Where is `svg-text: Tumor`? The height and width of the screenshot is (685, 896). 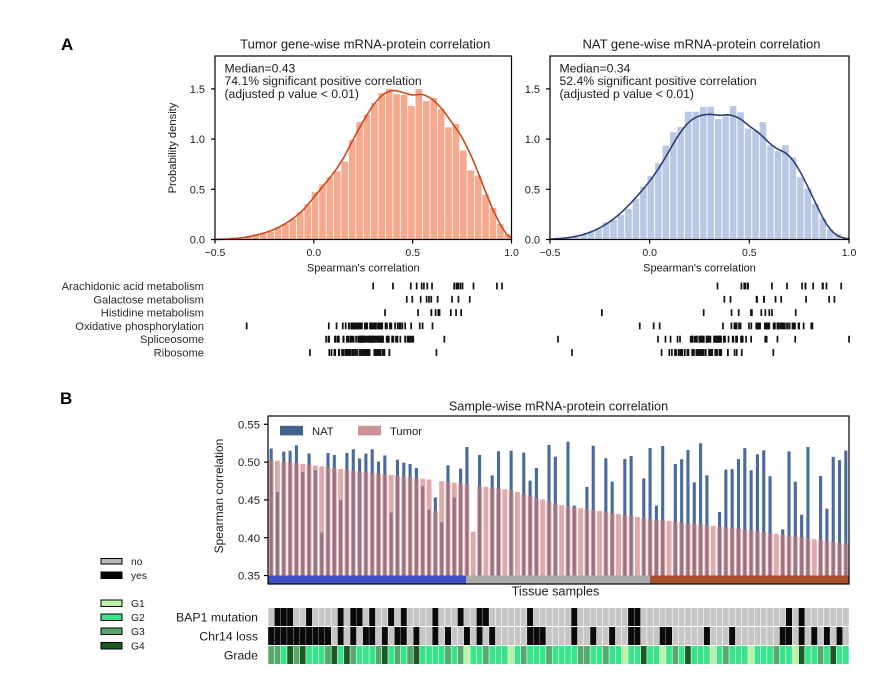
svg-text: Tumor is located at coordinates (406, 432).